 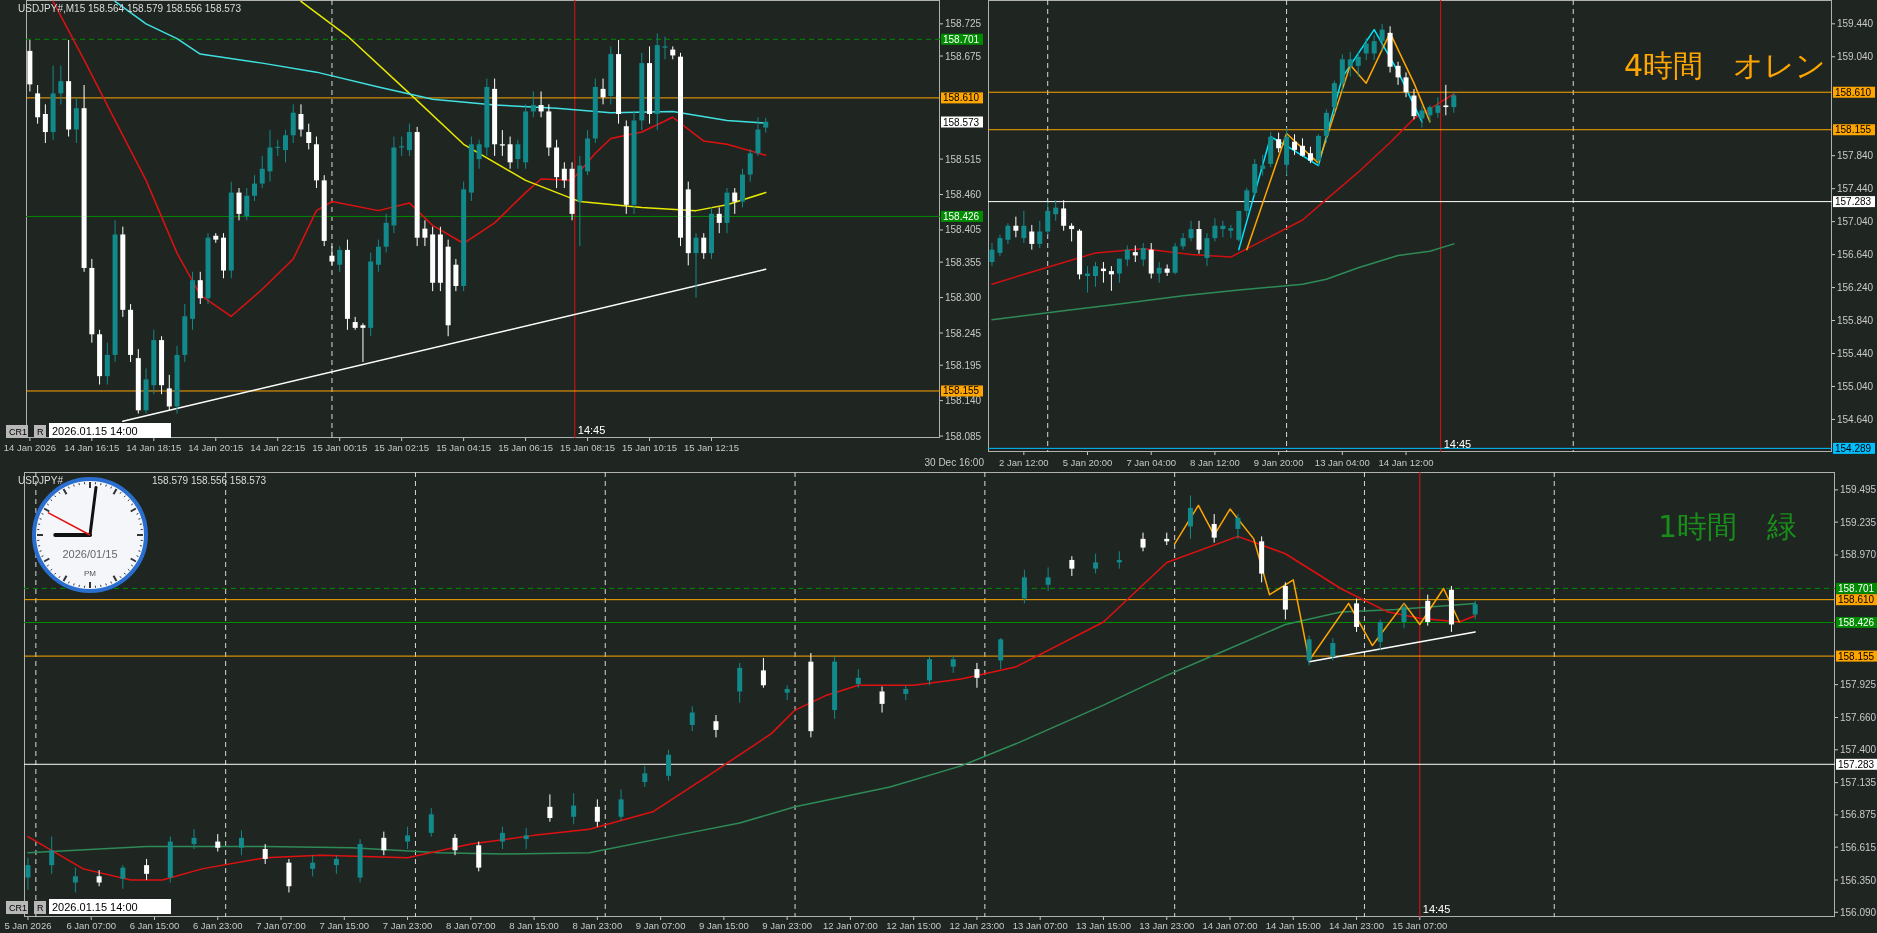 What do you see at coordinates (1855, 386) in the screenshot?
I see `y-tick-label: 155.040` at bounding box center [1855, 386].